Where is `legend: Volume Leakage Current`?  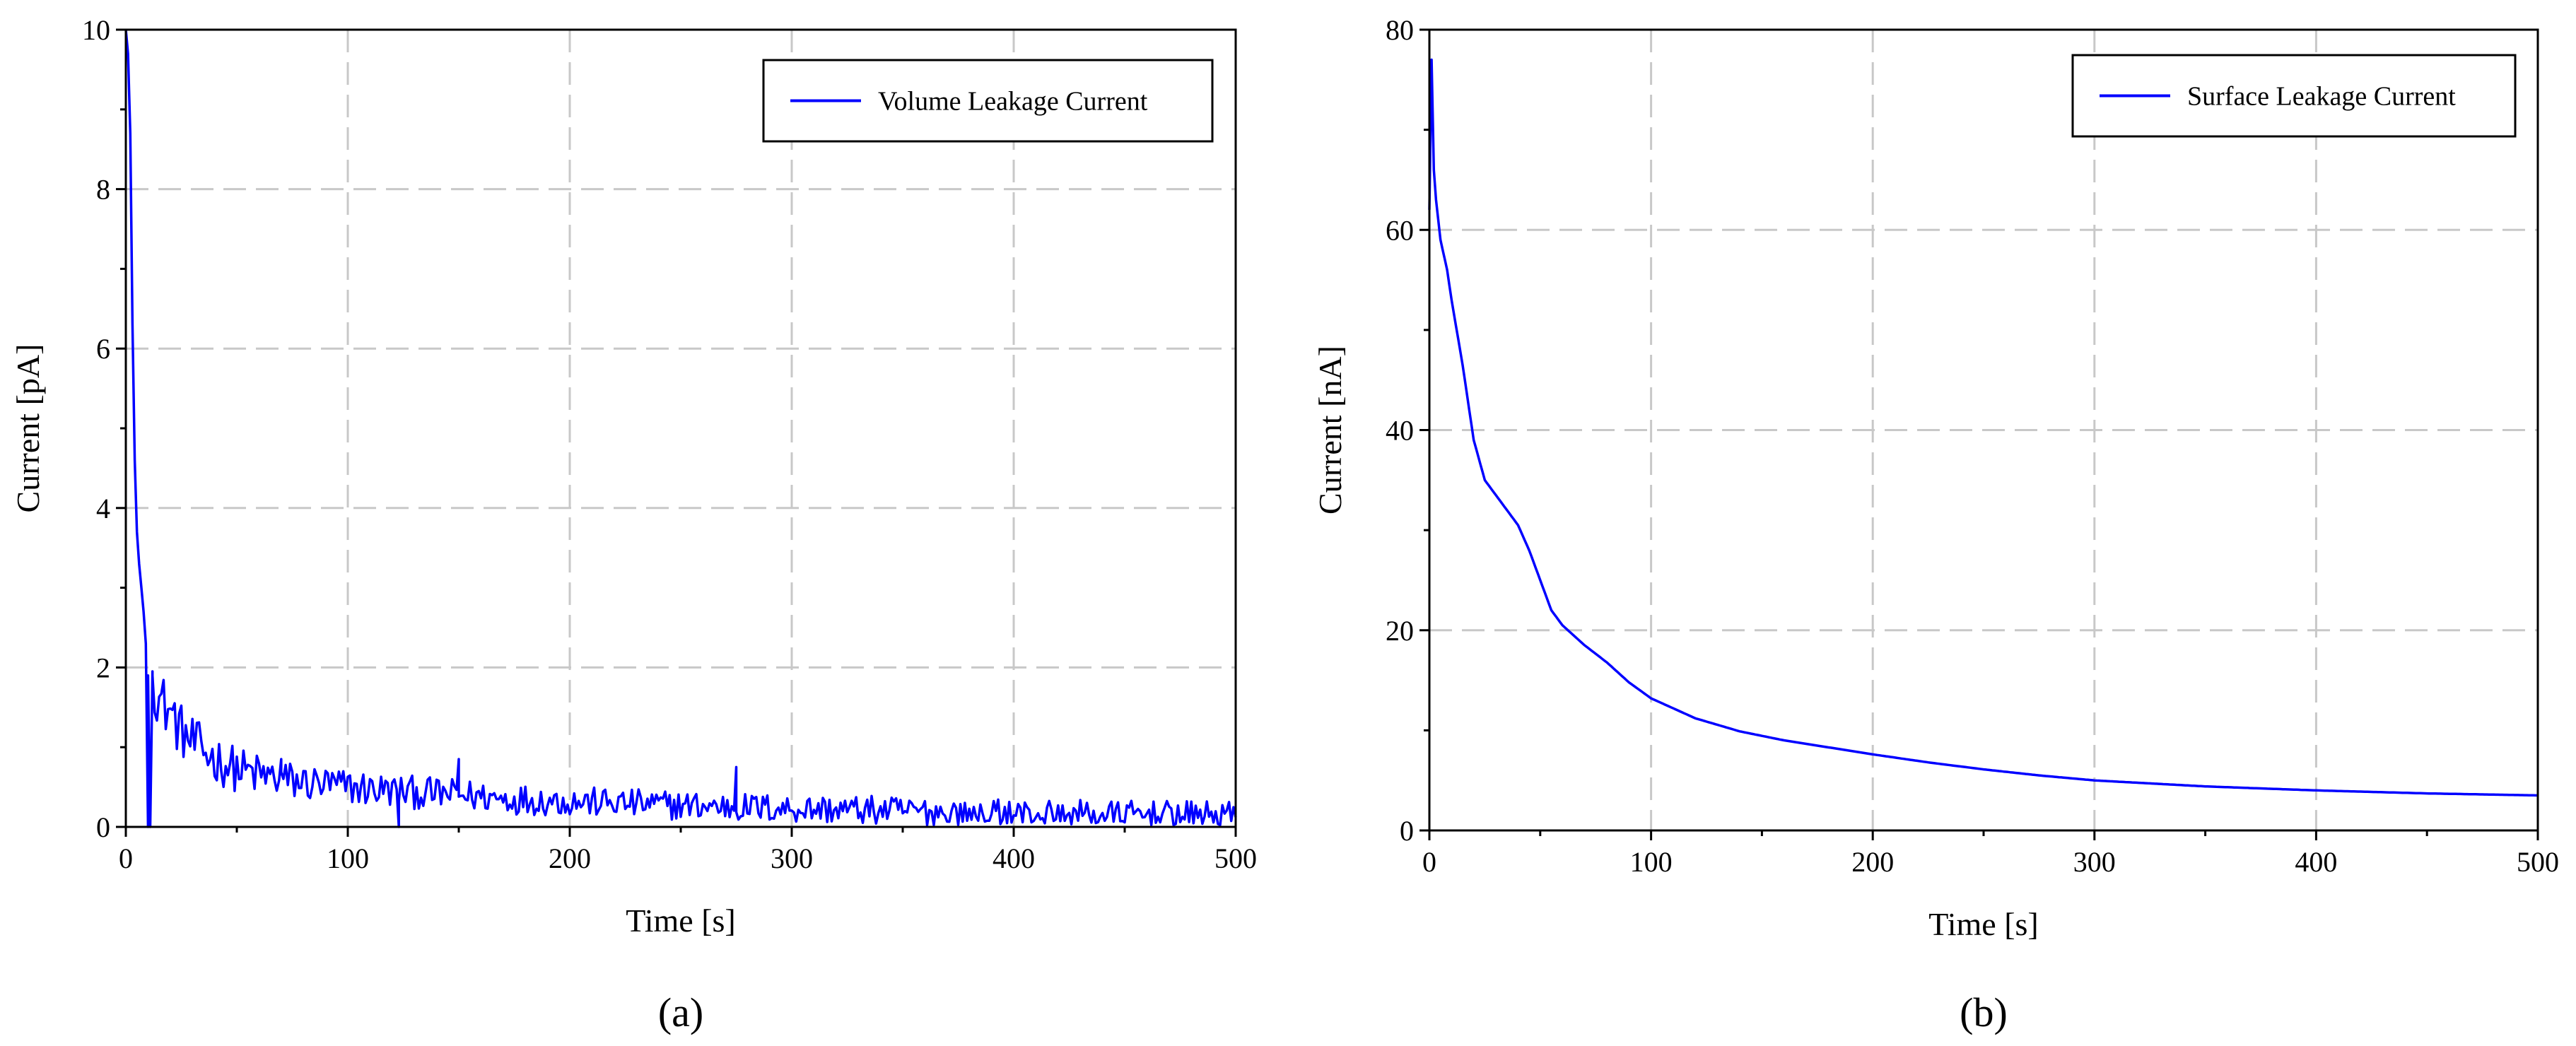 legend: Volume Leakage Current is located at coordinates (988, 101).